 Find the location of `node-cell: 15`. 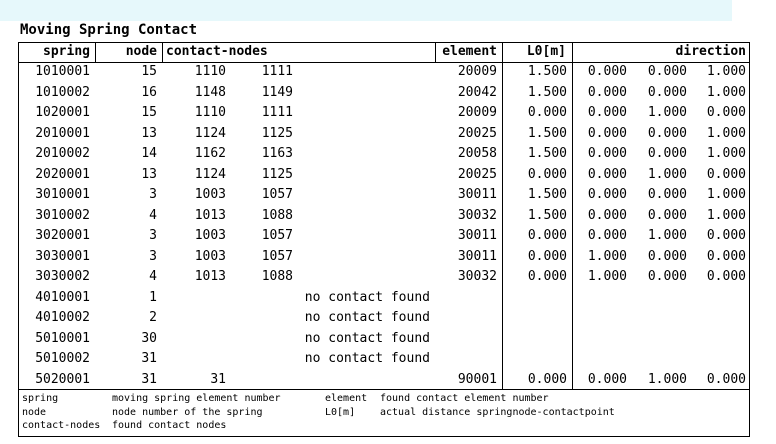

node-cell: 15 is located at coordinates (149, 71).